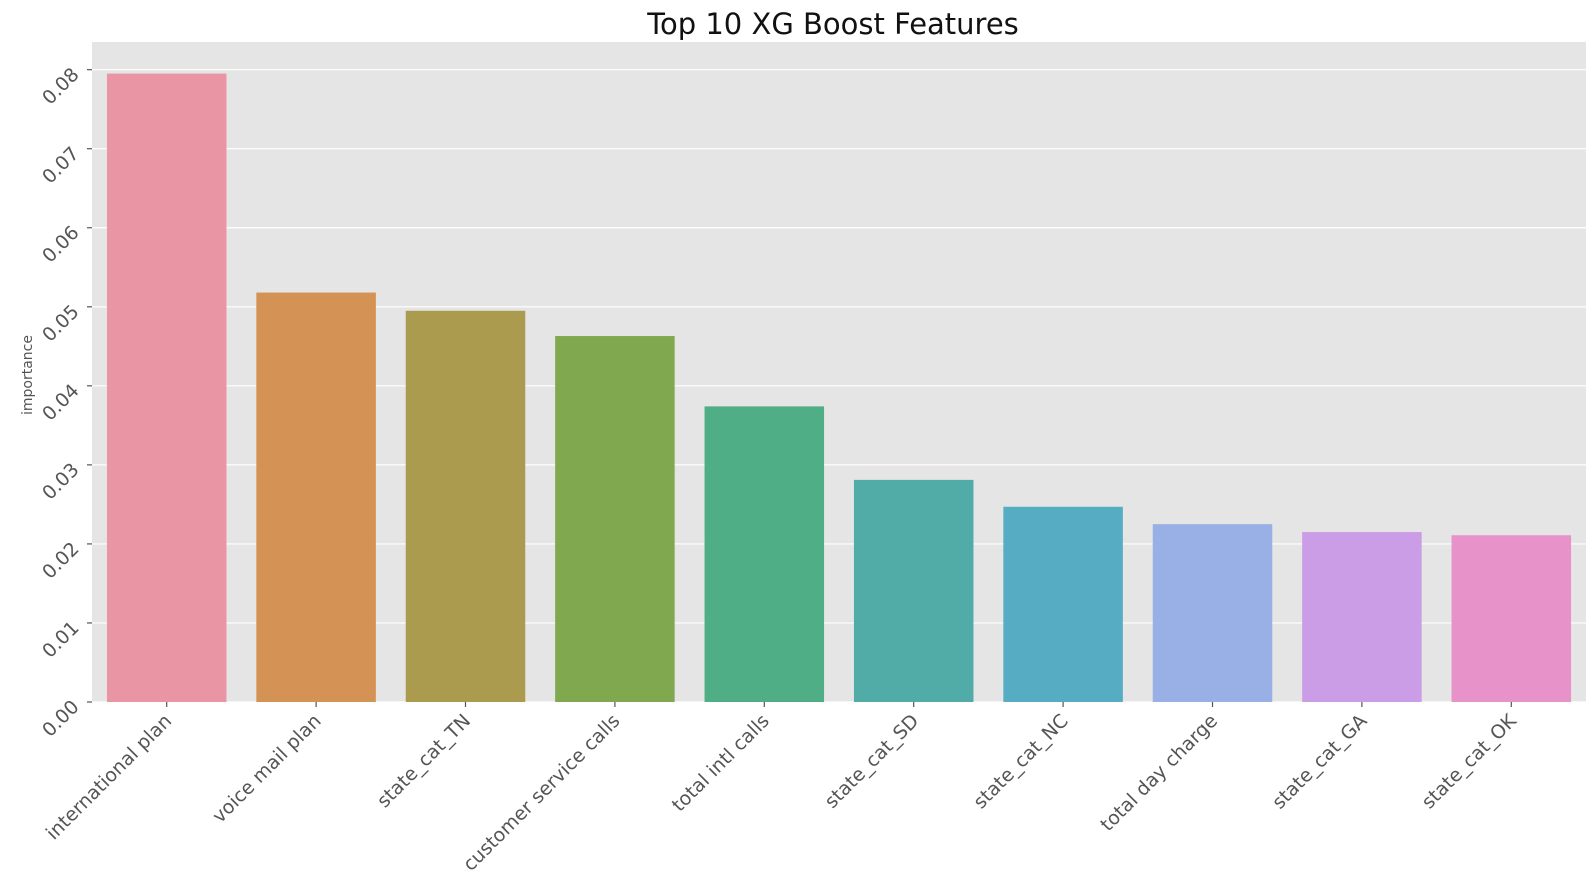 The width and height of the screenshot is (1594, 876). What do you see at coordinates (832, 24) in the screenshot?
I see `chart-title: Top 10 XG Boost Features` at bounding box center [832, 24].